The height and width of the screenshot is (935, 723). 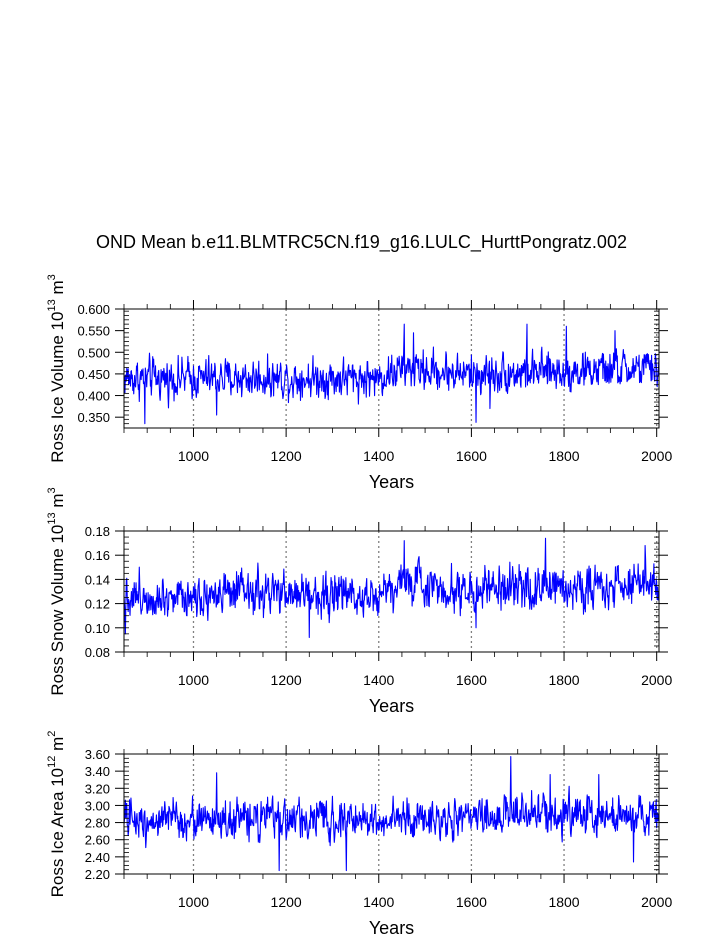 What do you see at coordinates (93, 374) in the screenshot?
I see `y-tick-label: 0.450` at bounding box center [93, 374].